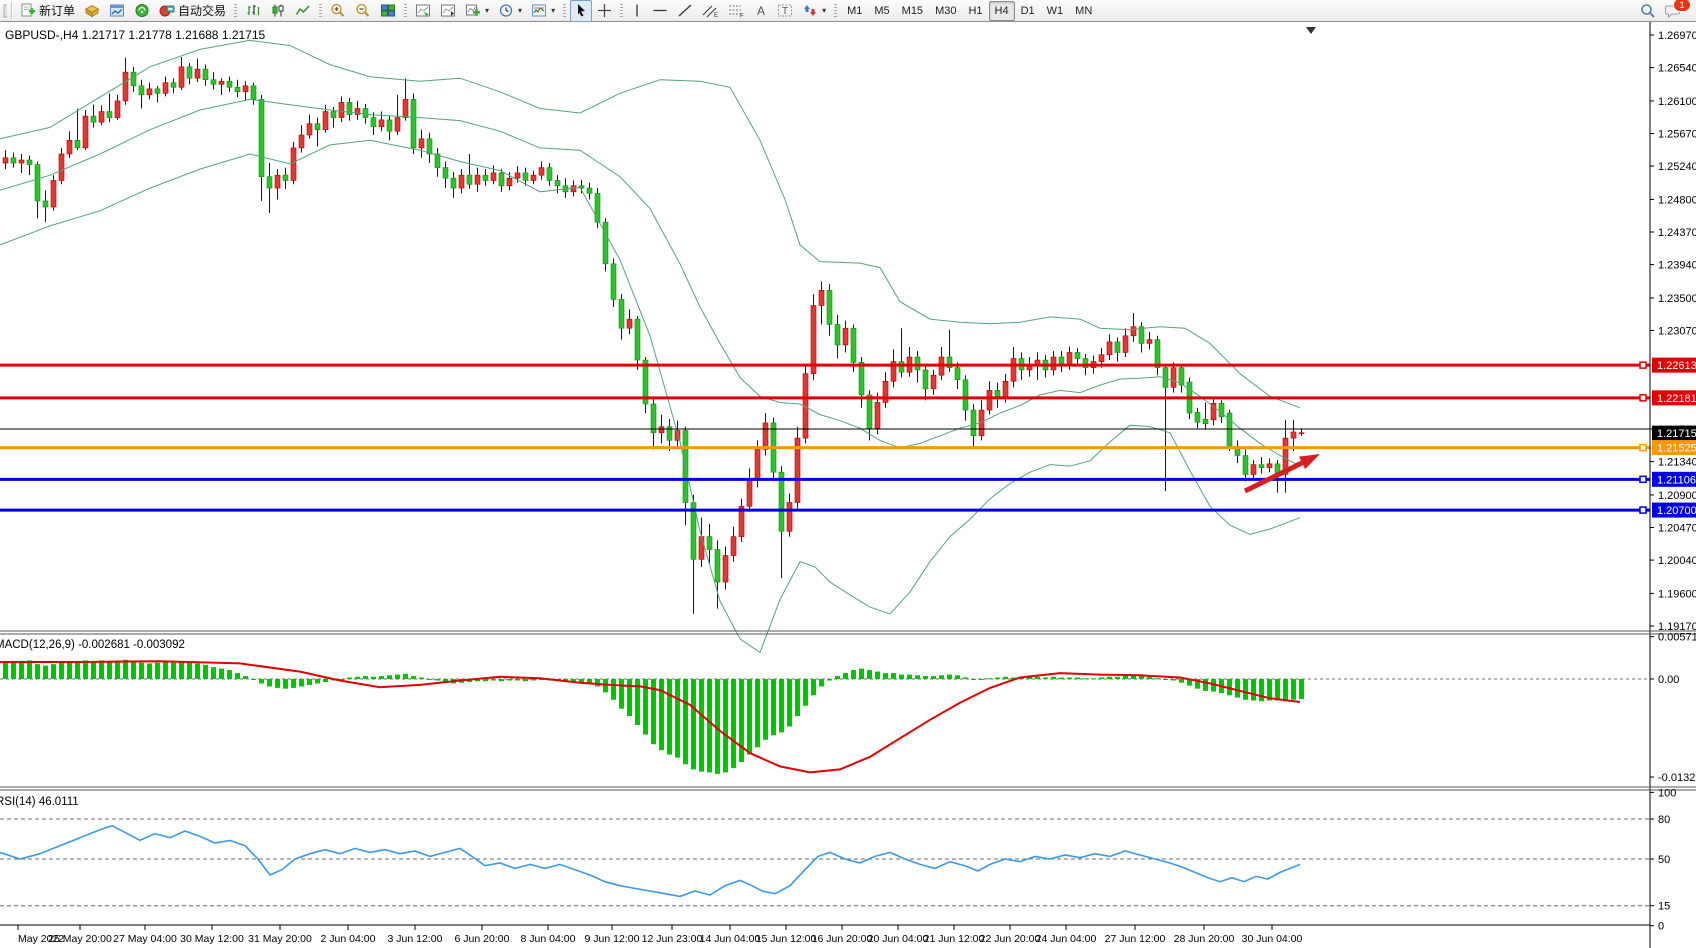  What do you see at coordinates (423, 11) in the screenshot?
I see `arrange-charts-button` at bounding box center [423, 11].